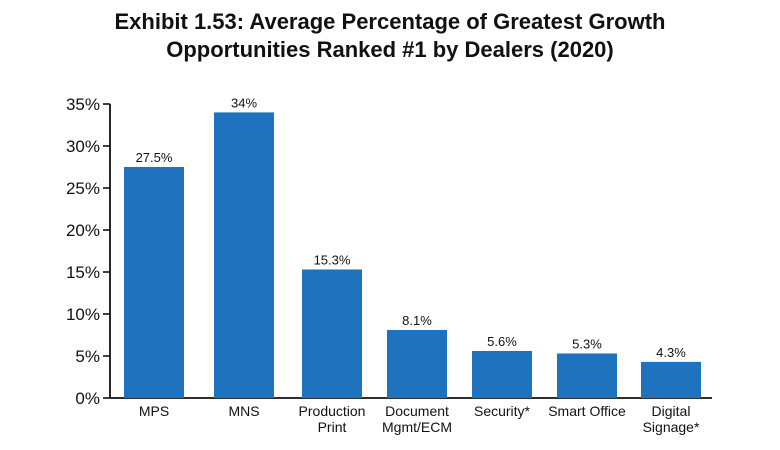  I want to click on data-label: 4.3%, so click(671, 352).